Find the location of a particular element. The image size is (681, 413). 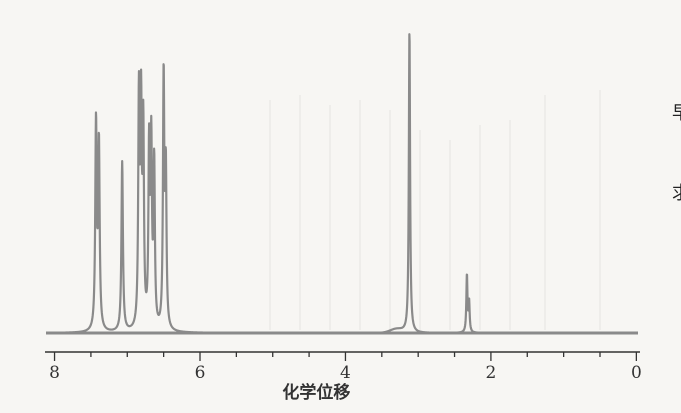

x-tick-label: 0 is located at coordinates (636, 373).